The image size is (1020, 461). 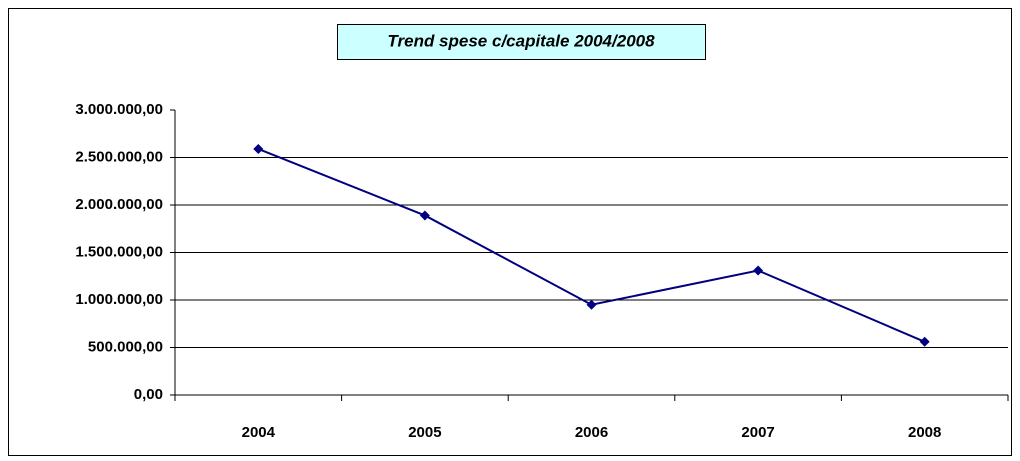 I want to click on y-tick-label: 2.500.000,00, so click(x=119, y=156).